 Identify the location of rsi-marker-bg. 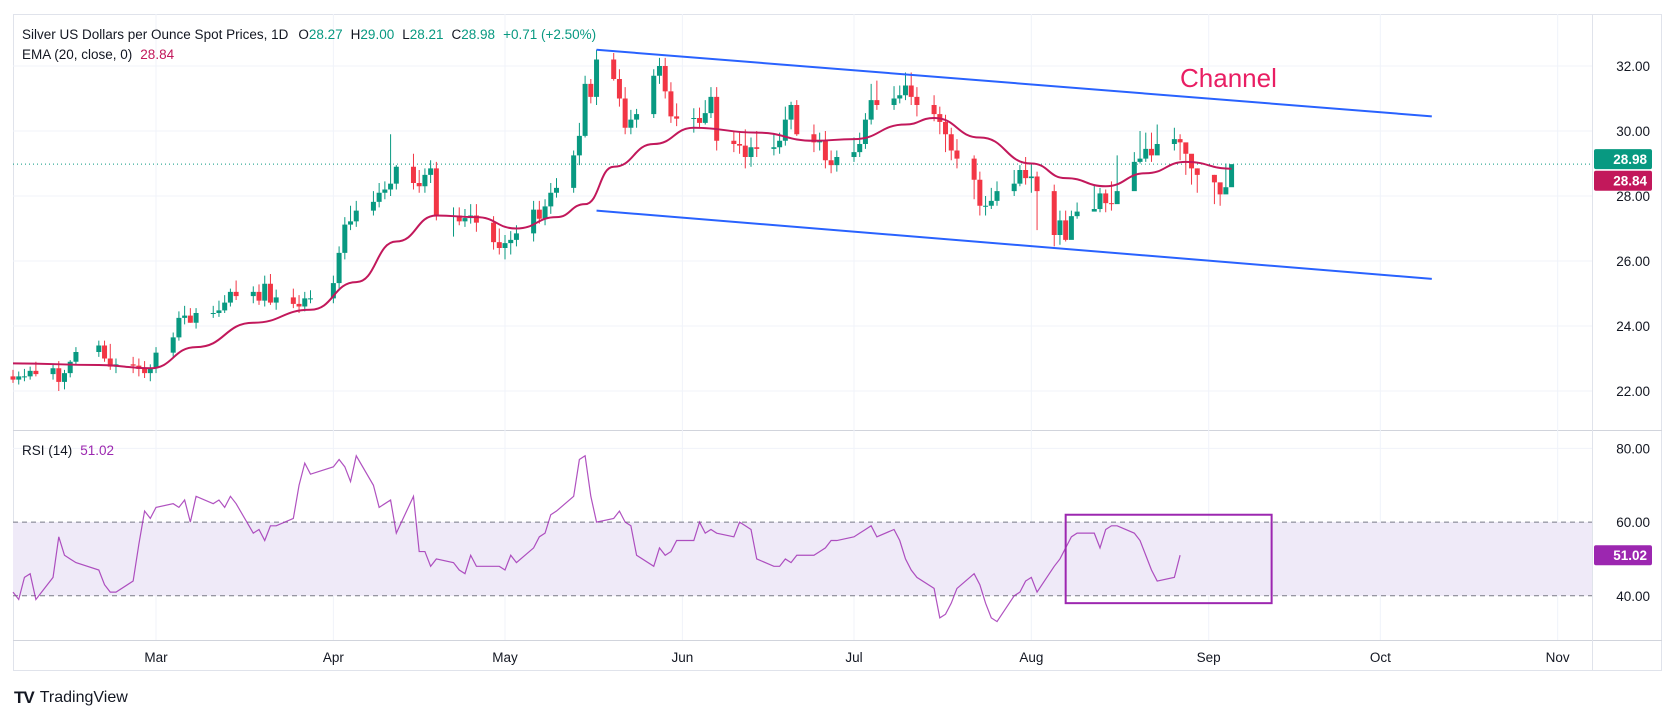
(1623, 555).